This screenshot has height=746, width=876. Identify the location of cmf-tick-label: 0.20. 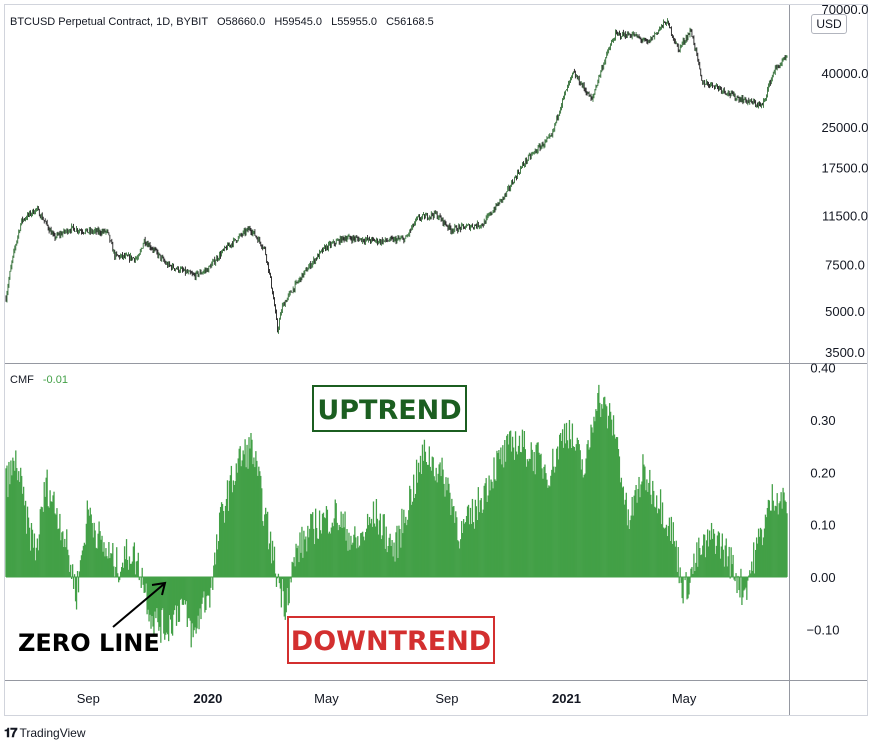
(822, 472).